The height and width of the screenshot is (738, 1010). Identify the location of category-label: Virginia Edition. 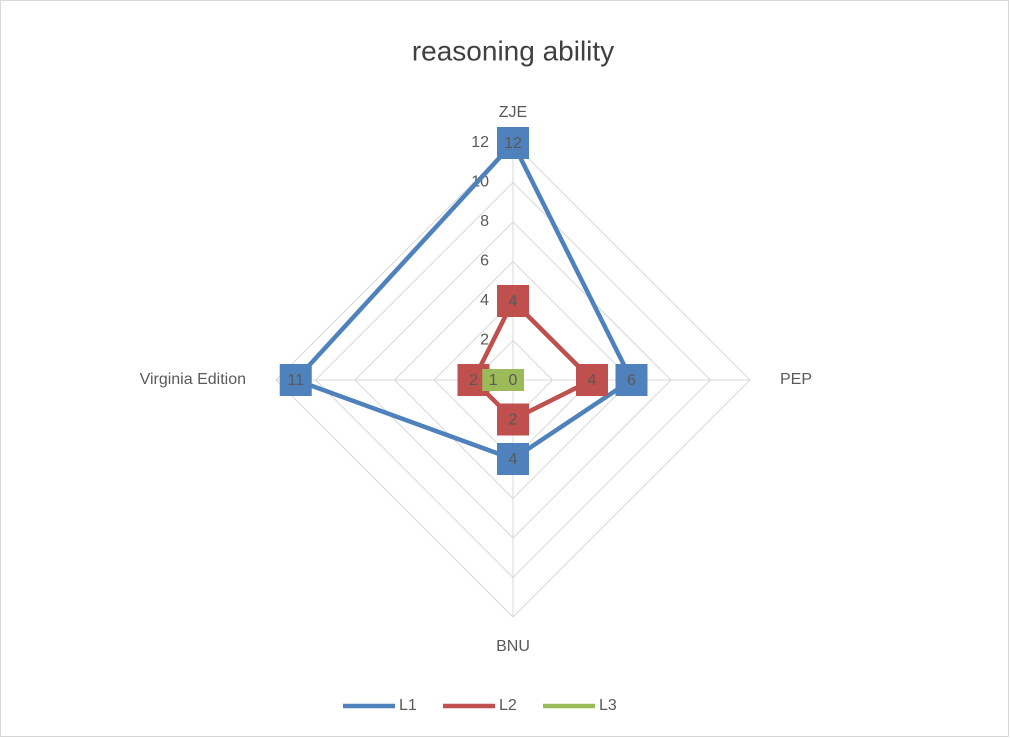
(193, 379).